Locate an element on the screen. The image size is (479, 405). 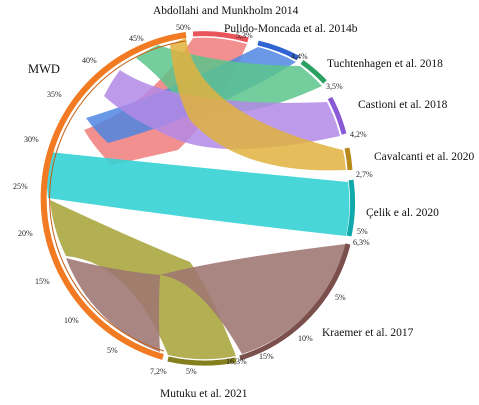
hub-tick-35: 35% is located at coordinates (54, 94).